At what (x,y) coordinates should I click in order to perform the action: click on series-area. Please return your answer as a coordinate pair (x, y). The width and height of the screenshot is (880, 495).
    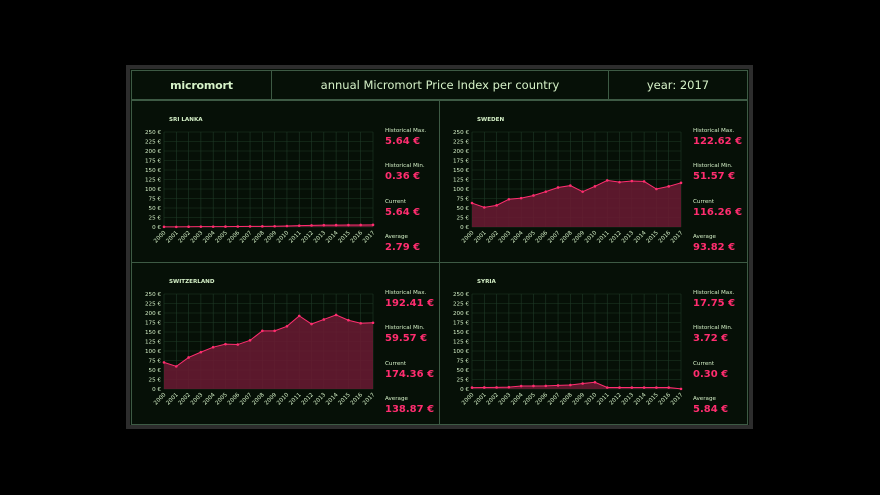
    Looking at the image, I should click on (576, 203).